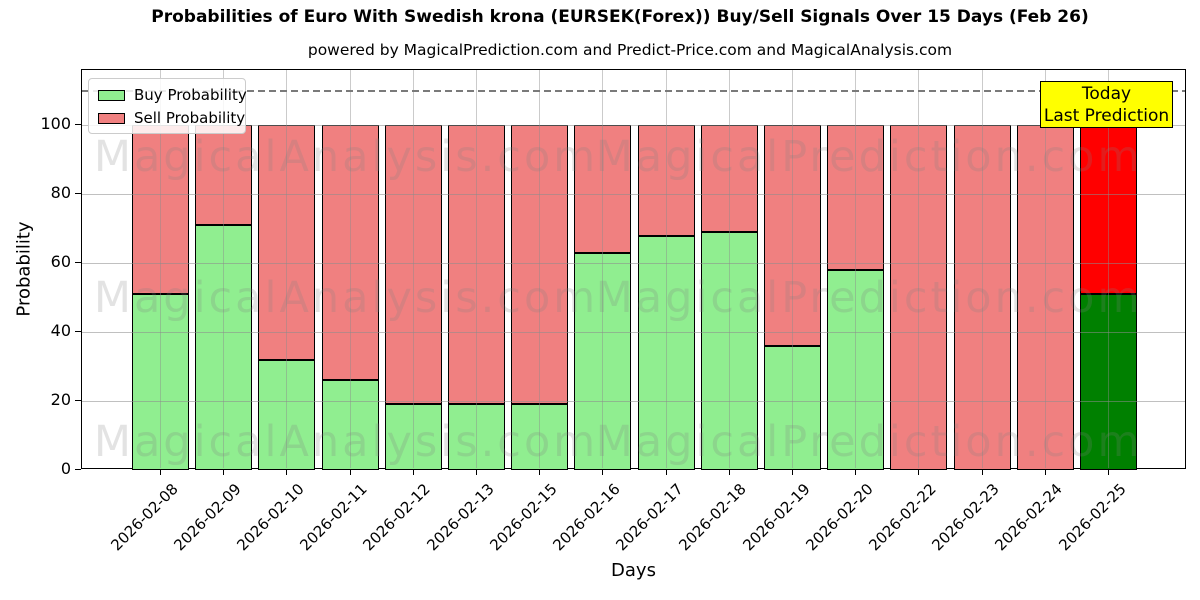  Describe the element at coordinates (111, 95) in the screenshot. I see `legend-swatch-buy-icon` at that location.